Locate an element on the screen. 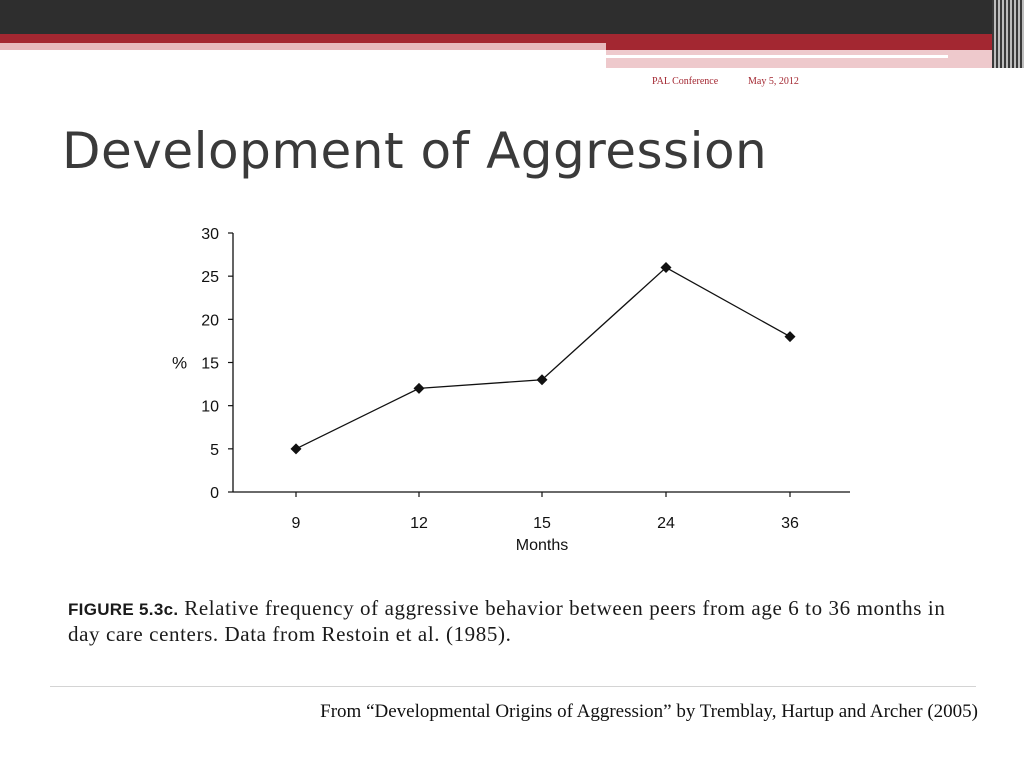  header-red-band-right is located at coordinates (802, 42).